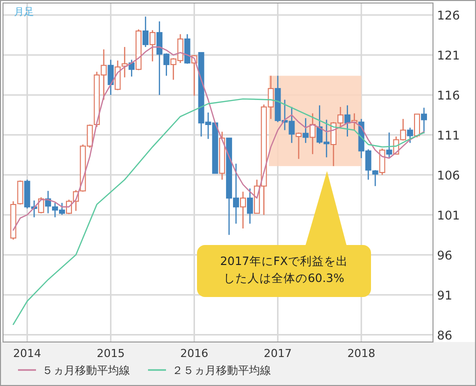 The height and width of the screenshot is (386, 476). What do you see at coordinates (27, 353) in the screenshot?
I see `x-tick-label: 2014` at bounding box center [27, 353].